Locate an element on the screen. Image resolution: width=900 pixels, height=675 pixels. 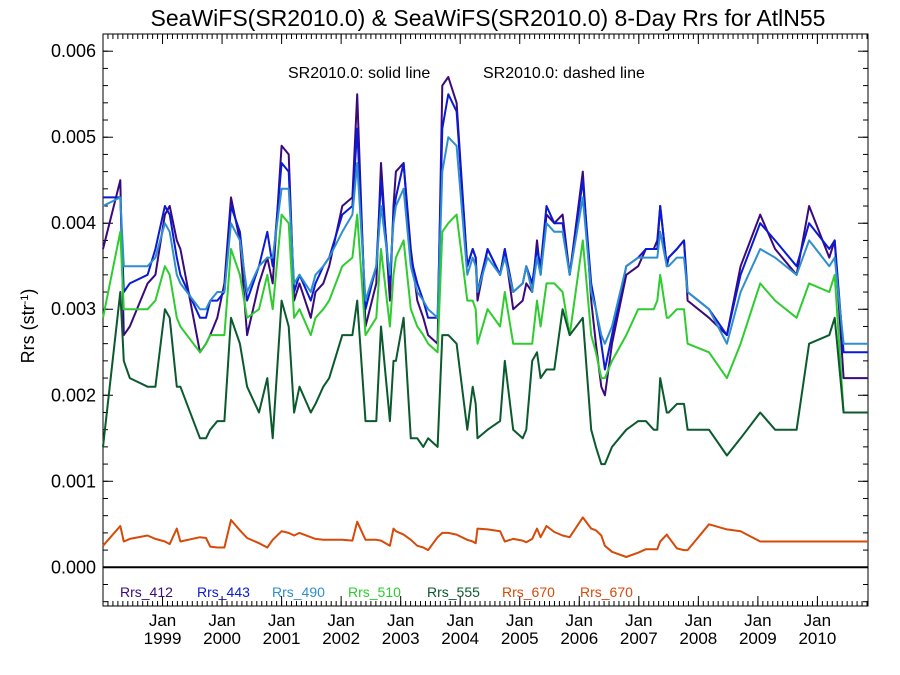
legend-entry-rrs-443: Rrs_443 is located at coordinates (223, 592).